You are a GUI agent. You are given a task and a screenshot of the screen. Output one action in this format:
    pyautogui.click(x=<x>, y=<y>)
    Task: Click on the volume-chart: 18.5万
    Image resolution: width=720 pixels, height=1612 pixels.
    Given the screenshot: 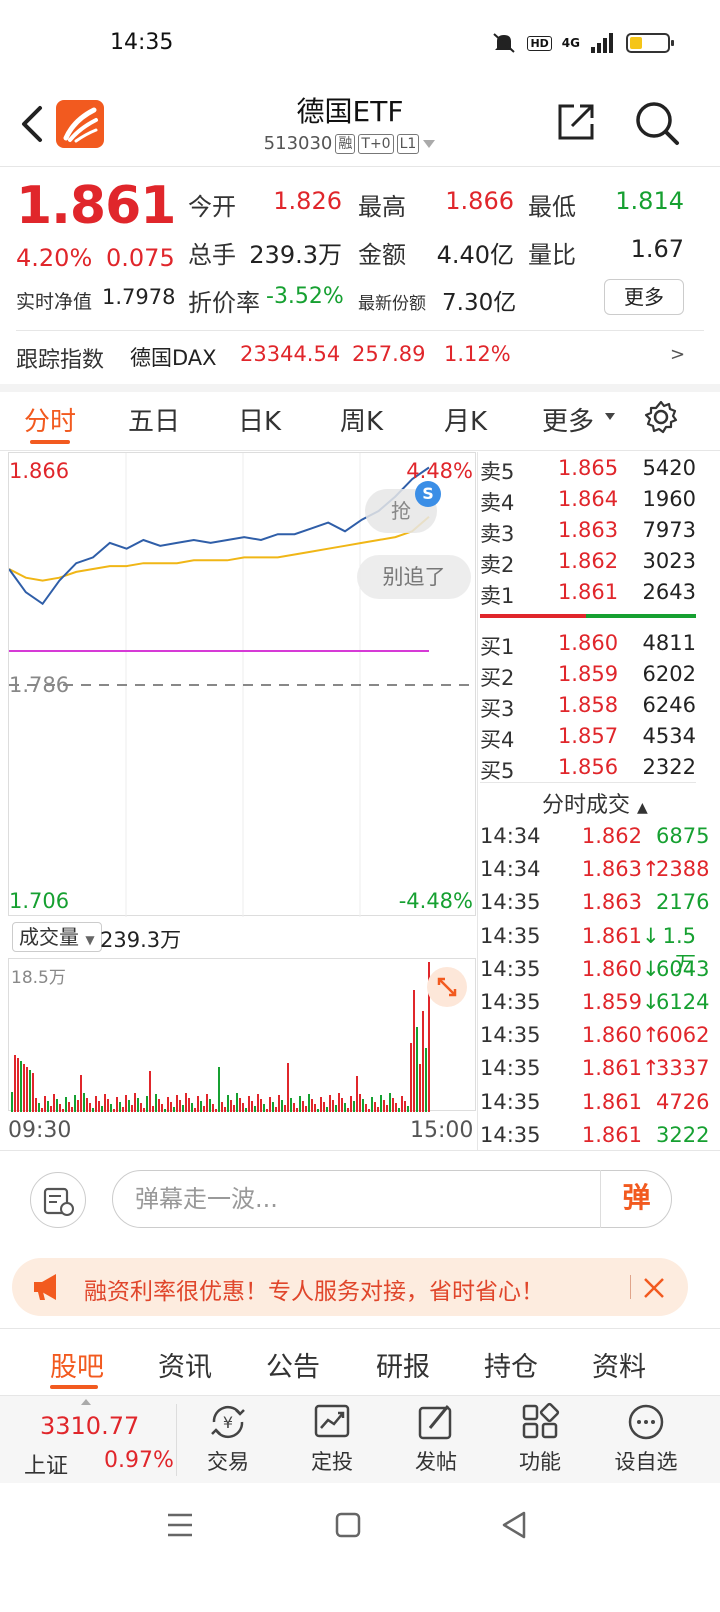 What is the action you would take?
    pyautogui.click(x=242, y=1035)
    